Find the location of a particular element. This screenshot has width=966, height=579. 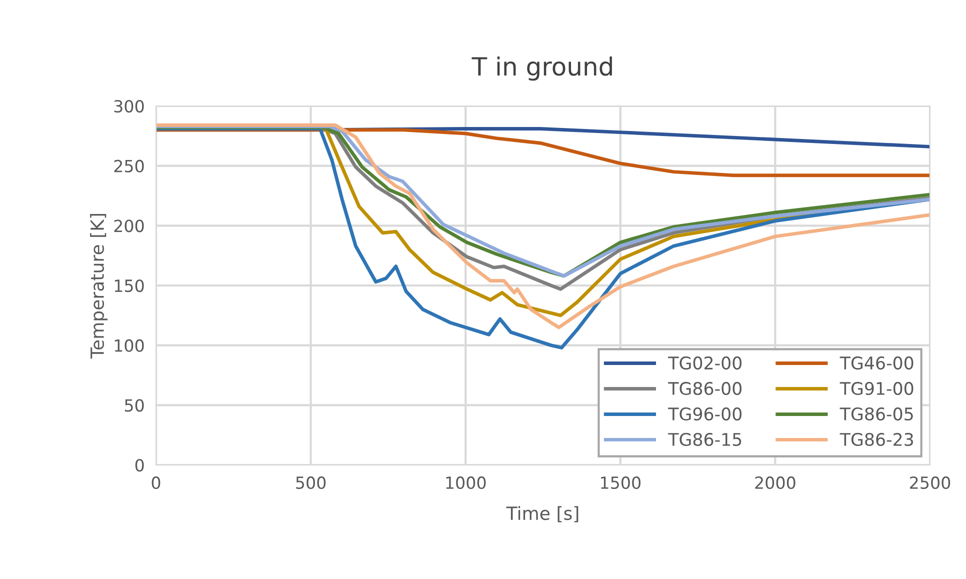

legend-label: TG96-00 is located at coordinates (705, 414).